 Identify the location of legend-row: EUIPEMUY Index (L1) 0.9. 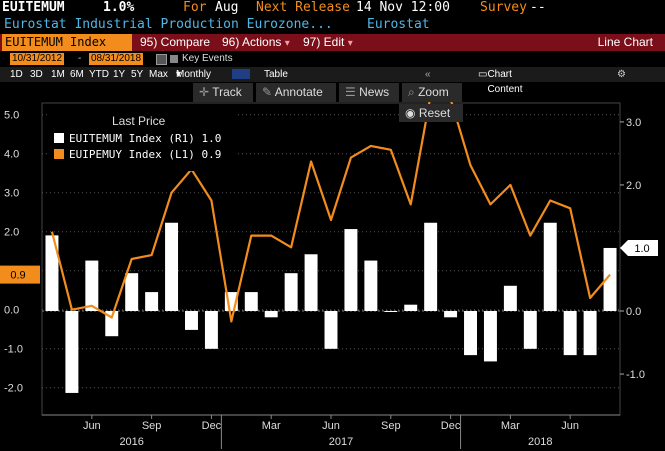
(137, 154).